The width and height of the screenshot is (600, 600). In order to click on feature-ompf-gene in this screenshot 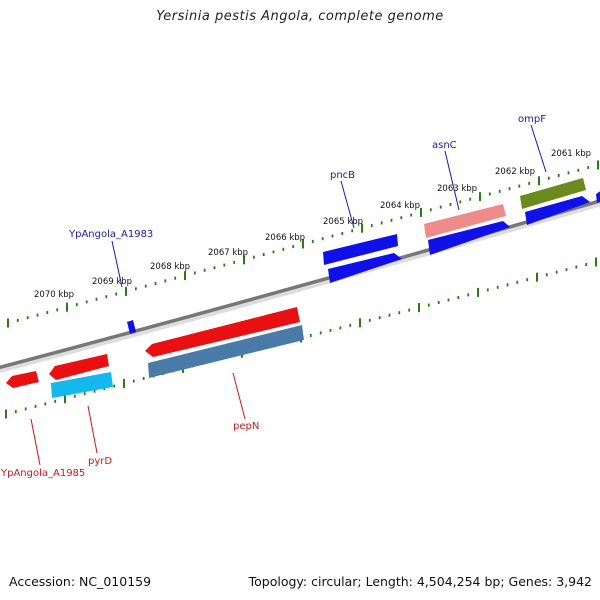, I will do `click(553, 193)`.